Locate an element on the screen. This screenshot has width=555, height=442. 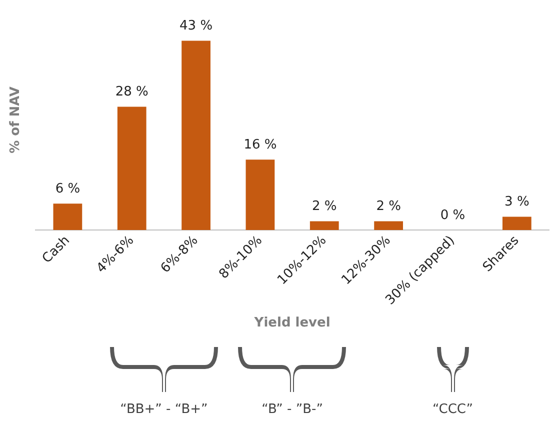
data-label: 0 % is located at coordinates (453, 215).